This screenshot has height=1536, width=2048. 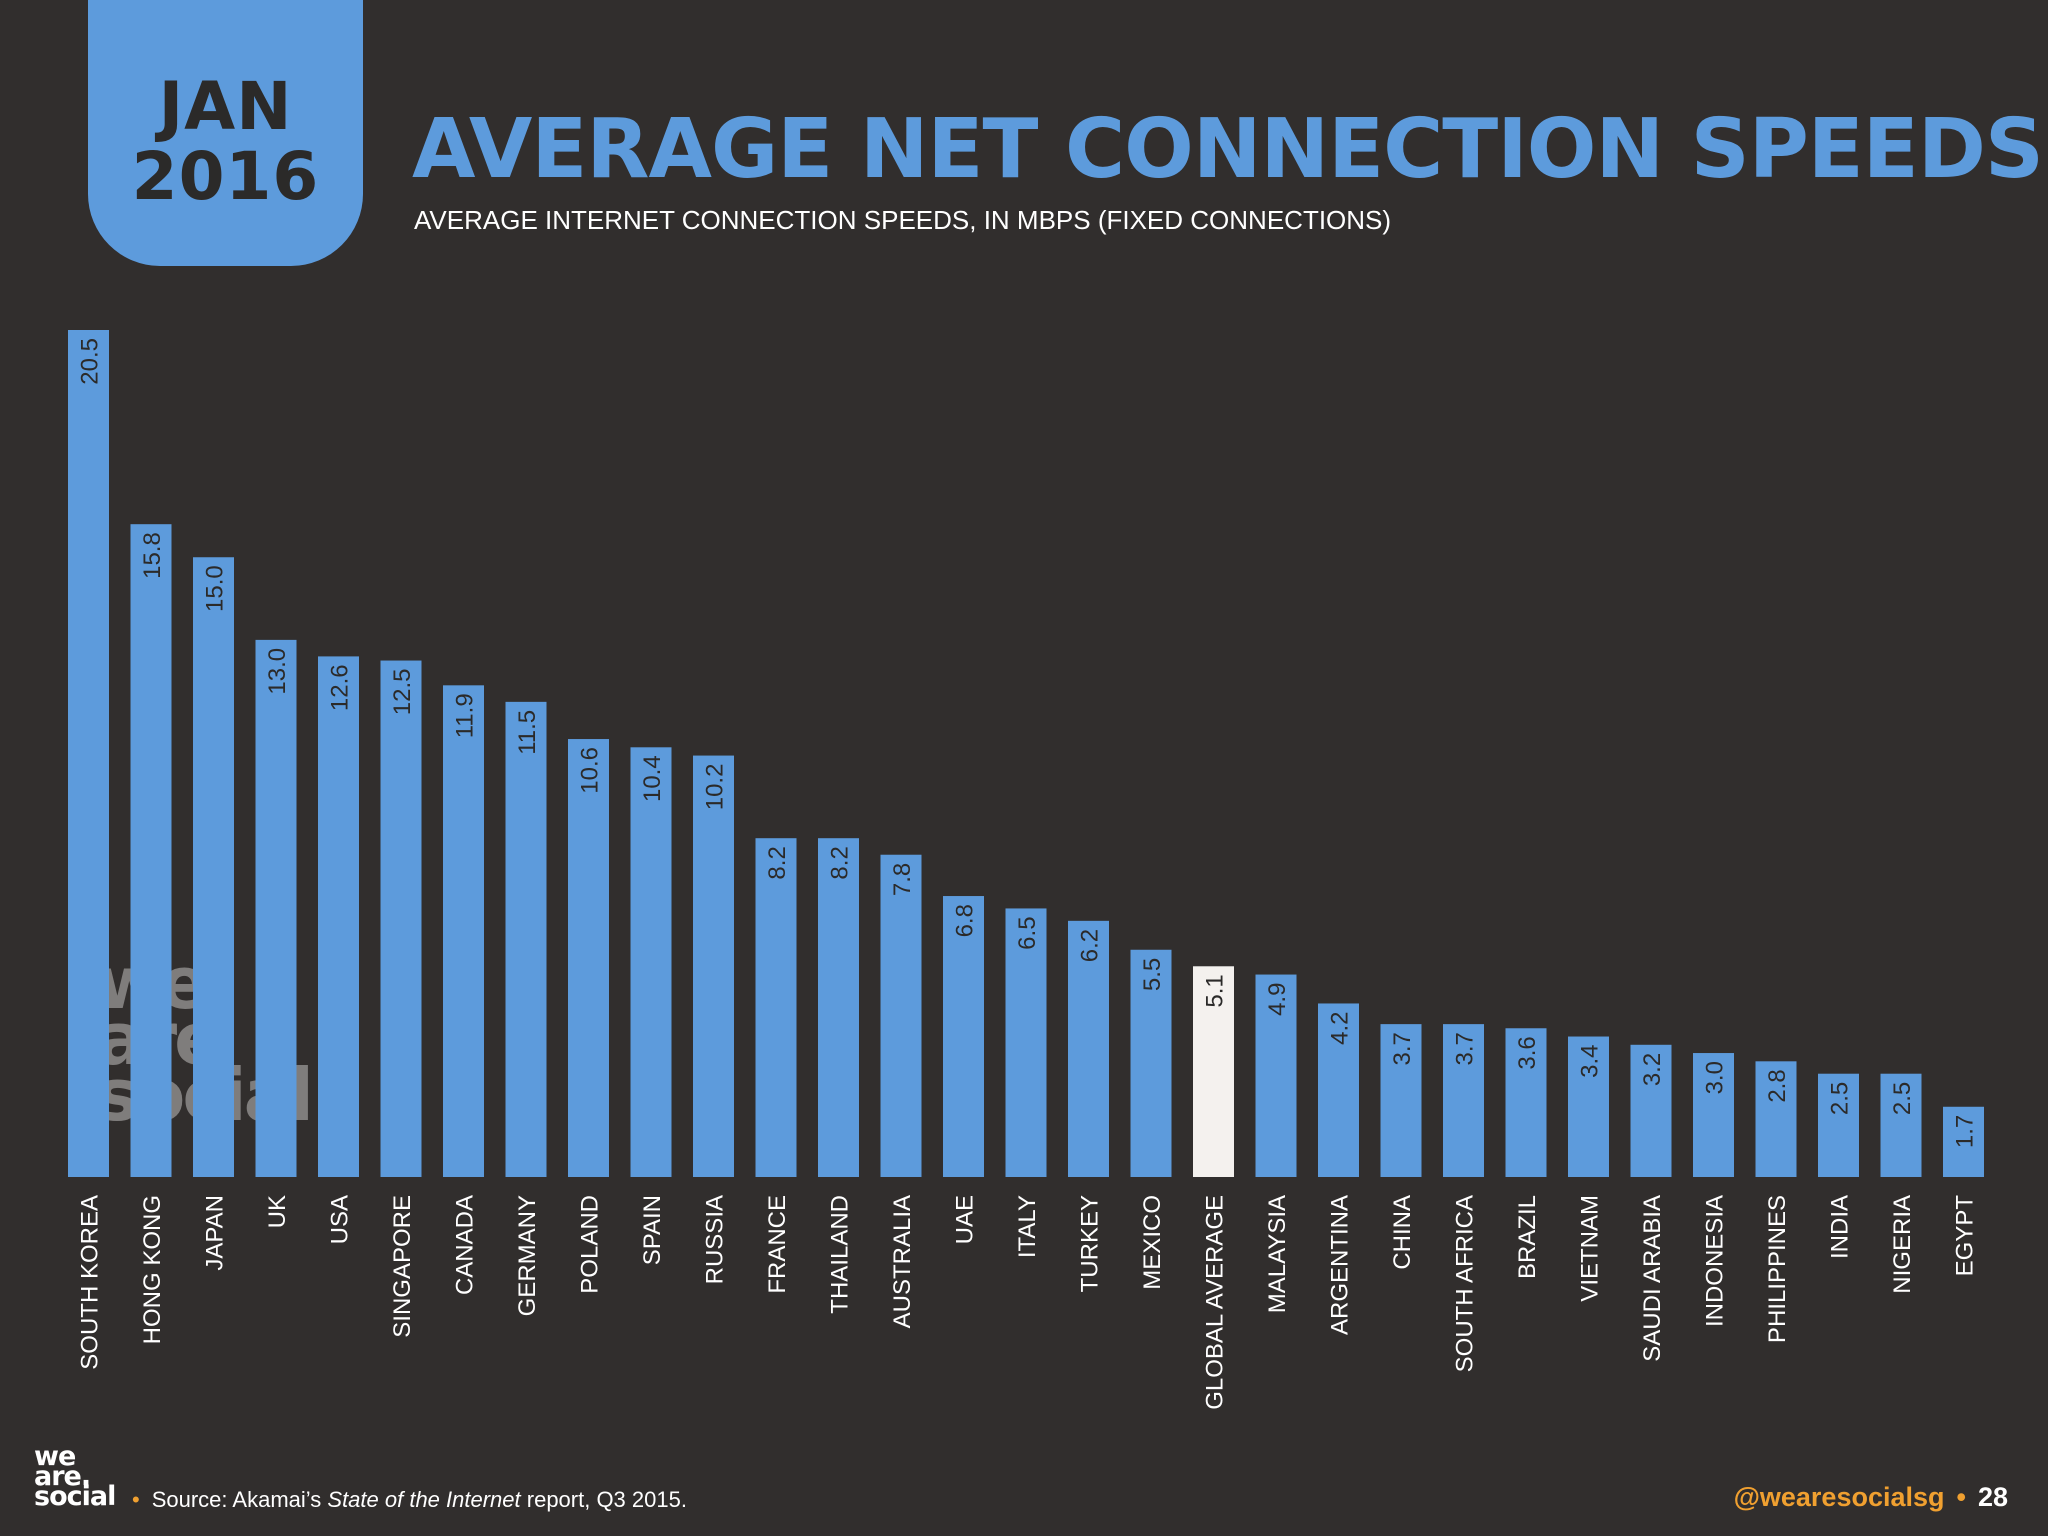 What do you see at coordinates (1228, 149) in the screenshot?
I see `page-title: AVERAGE NET CONNECTION SPEEDS` at bounding box center [1228, 149].